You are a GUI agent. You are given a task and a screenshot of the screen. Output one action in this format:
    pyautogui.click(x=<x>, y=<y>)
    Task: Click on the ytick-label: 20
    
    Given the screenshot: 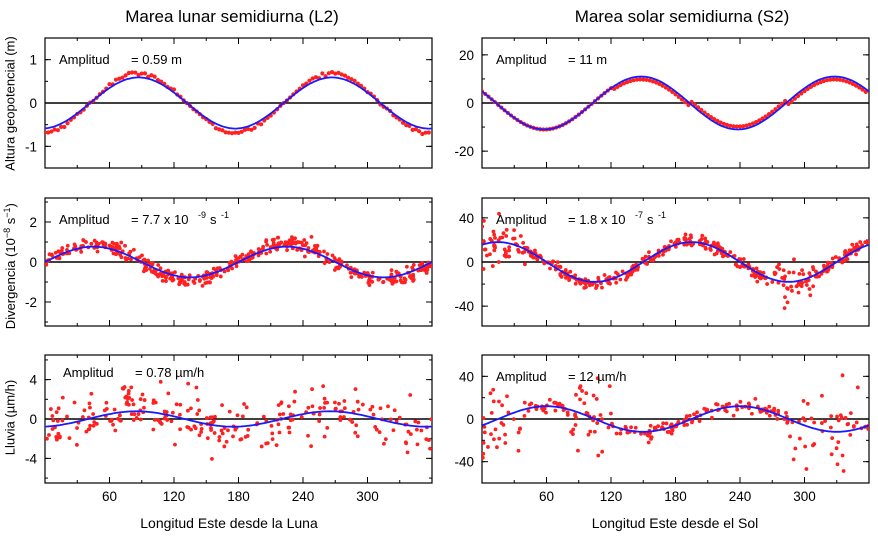 What is the action you would take?
    pyautogui.click(x=466, y=55)
    